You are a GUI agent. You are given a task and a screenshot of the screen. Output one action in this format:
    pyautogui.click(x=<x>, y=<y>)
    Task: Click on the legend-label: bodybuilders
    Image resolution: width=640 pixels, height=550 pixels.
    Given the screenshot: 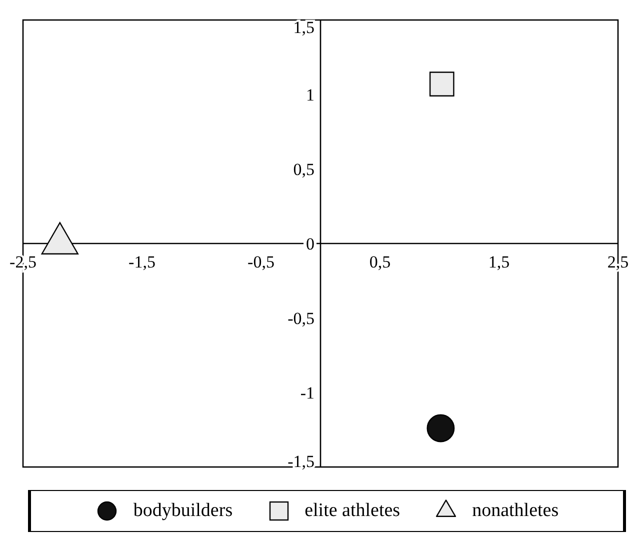 What is the action you would take?
    pyautogui.click(x=183, y=511)
    